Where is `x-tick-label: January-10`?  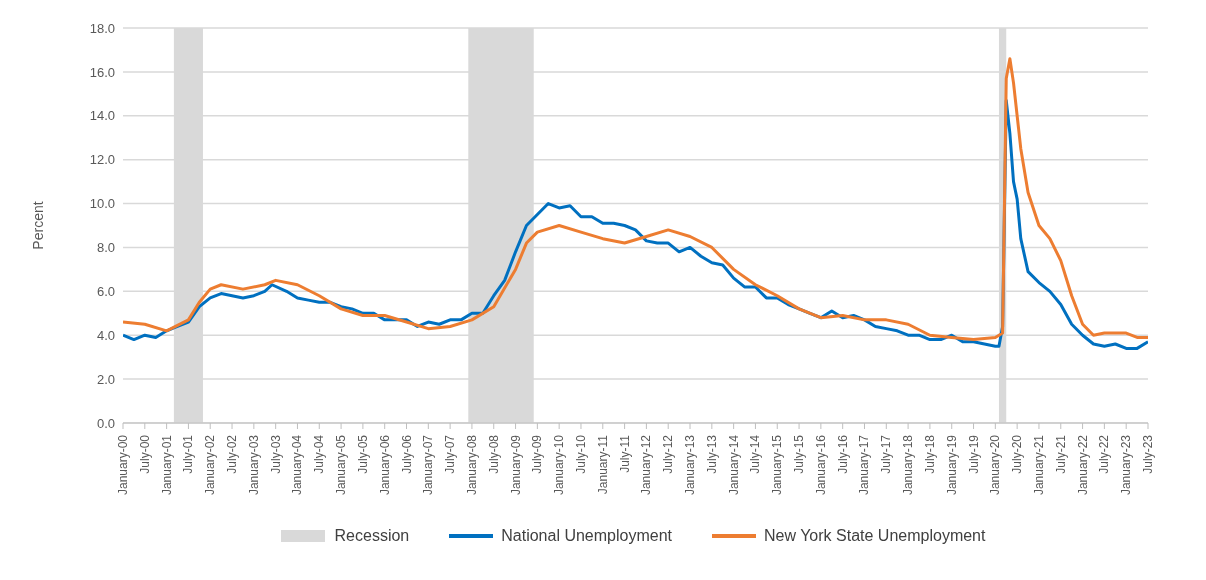 x-tick-label: January-10 is located at coordinates (559, 465).